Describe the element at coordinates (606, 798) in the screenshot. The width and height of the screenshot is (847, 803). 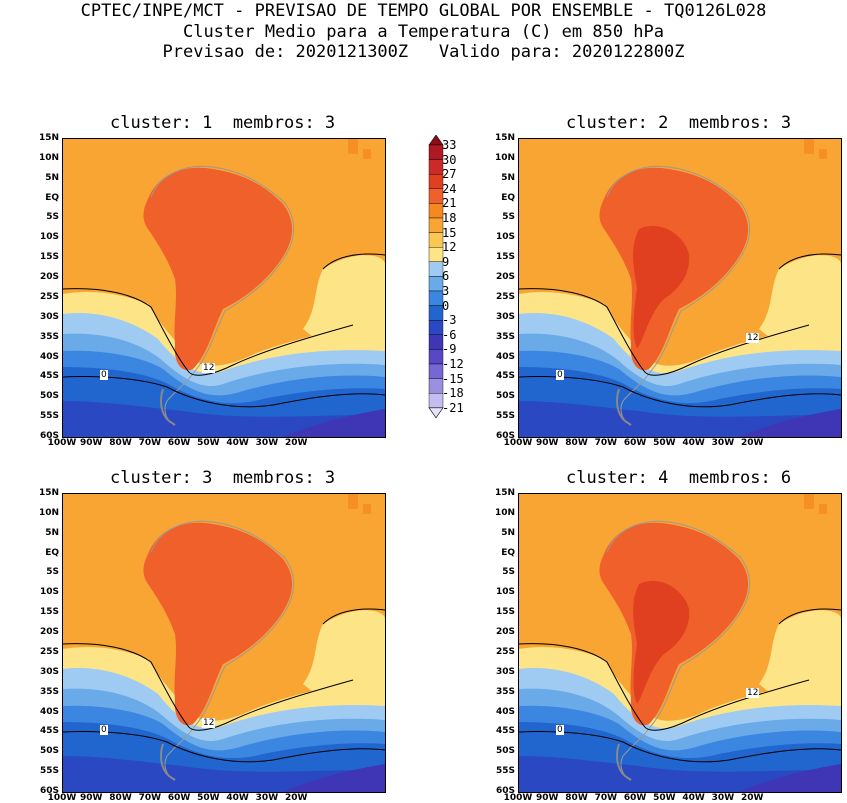
I see `lon-tick-label: 70W` at that location.